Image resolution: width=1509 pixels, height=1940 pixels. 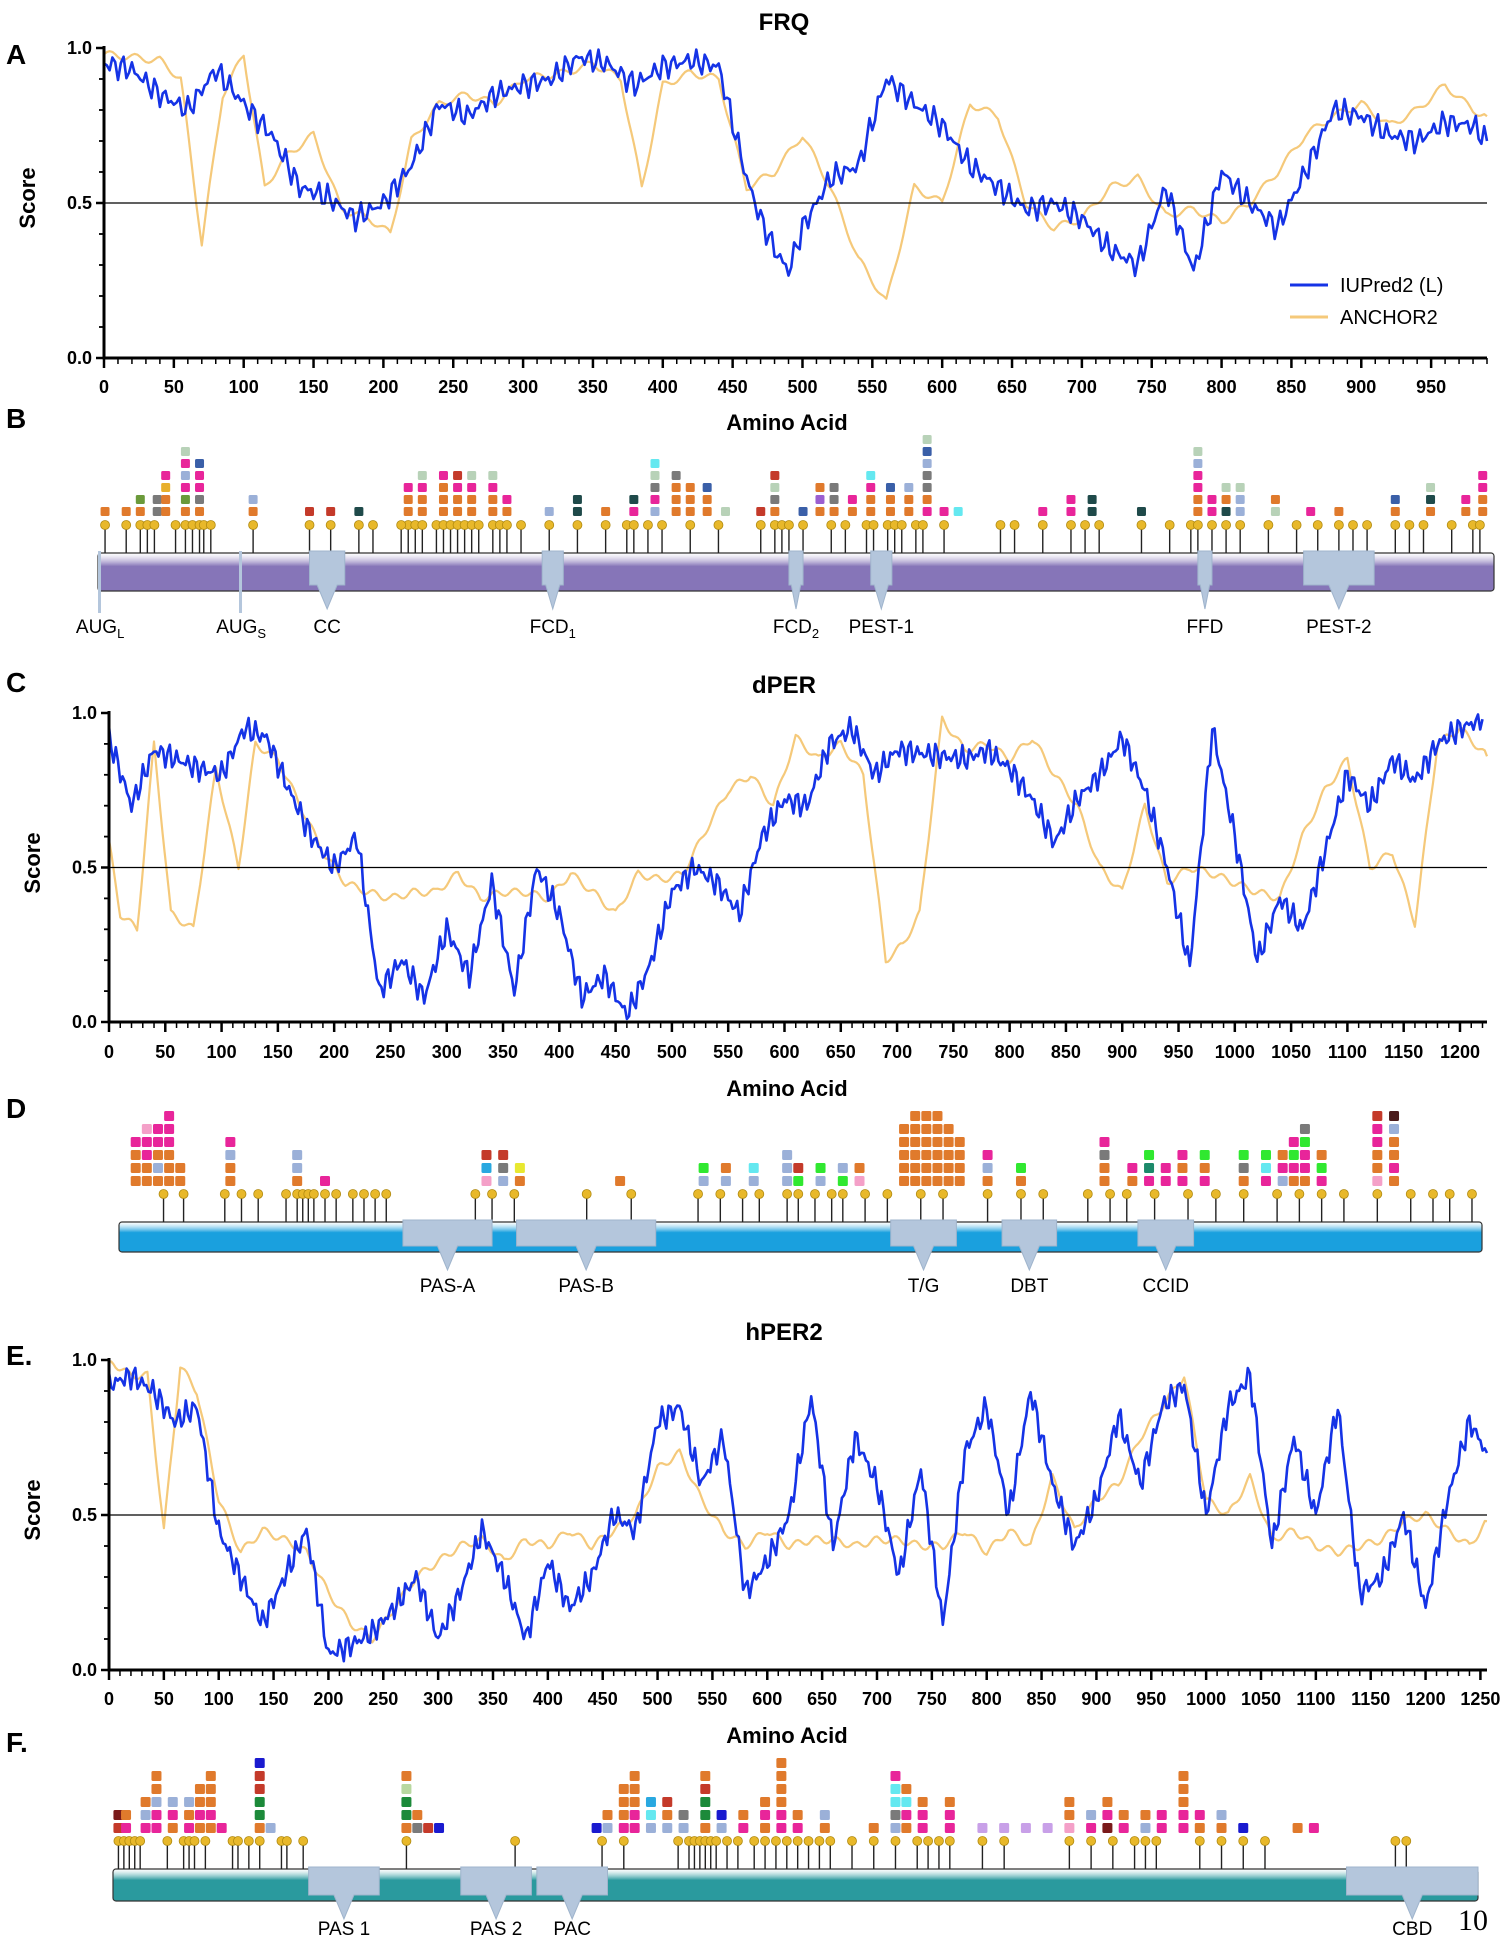 I want to click on ylabel-e: Score, so click(x=32, y=1509).